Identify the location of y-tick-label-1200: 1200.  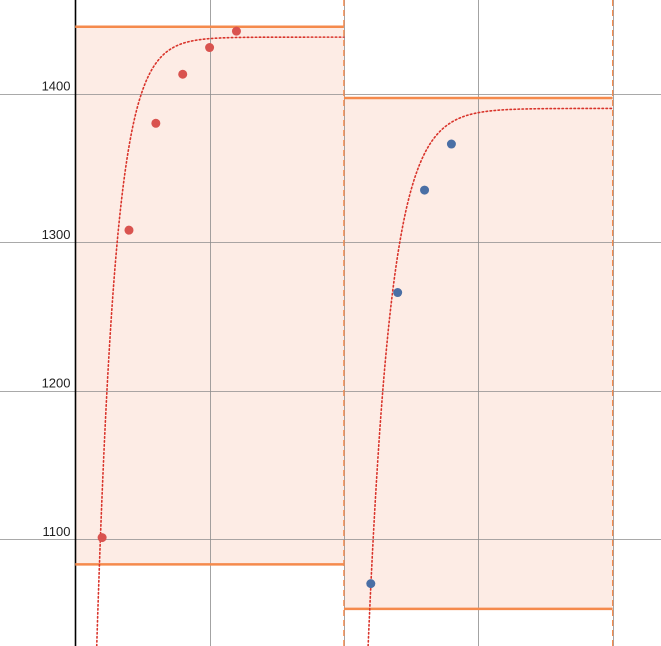
(56, 383).